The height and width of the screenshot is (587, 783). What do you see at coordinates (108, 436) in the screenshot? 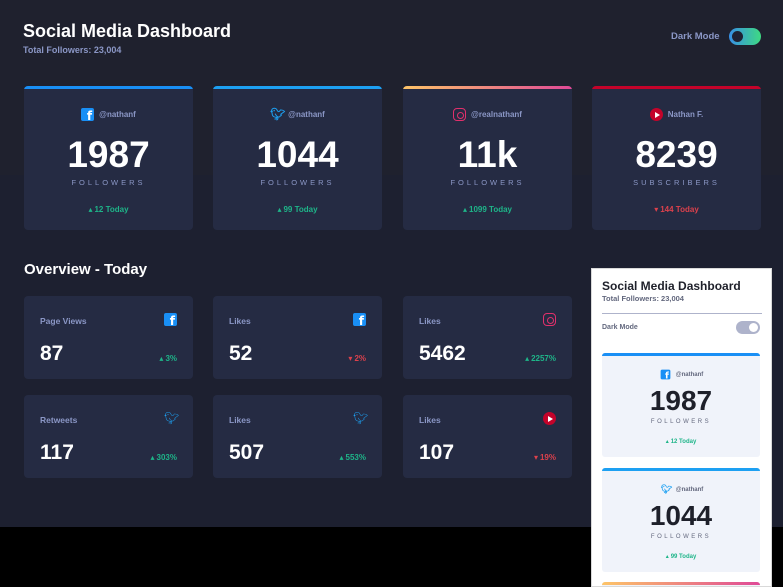
I see `overview-card: Retweets 🐦︎ 117 303%` at bounding box center [108, 436].